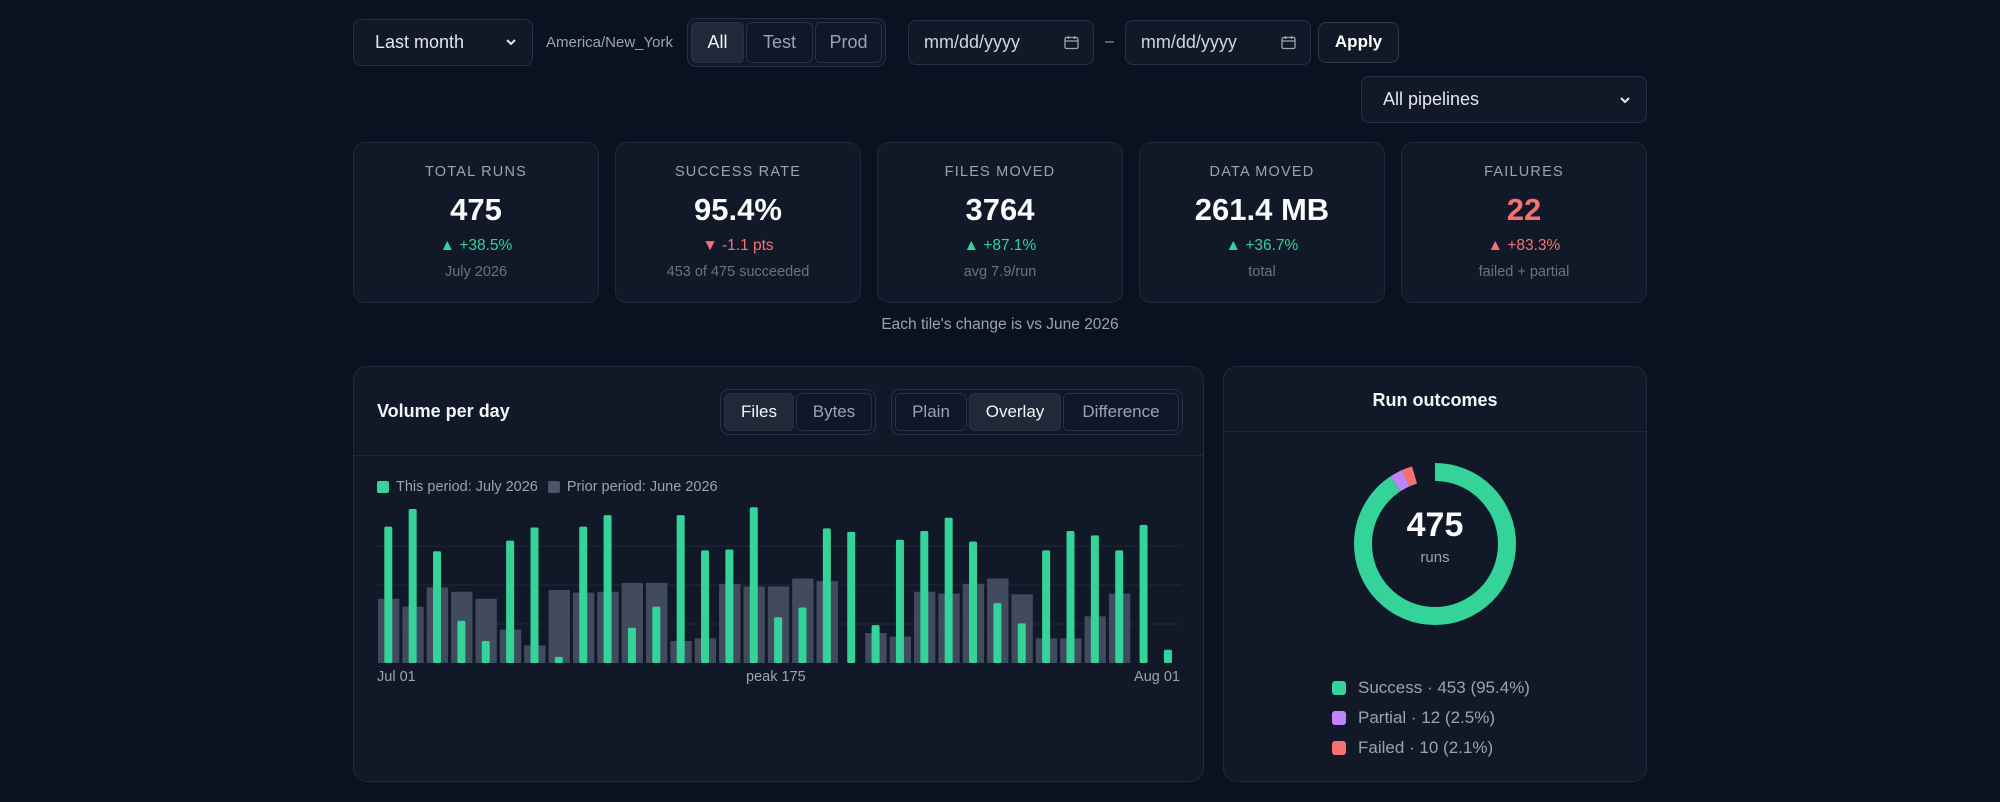  I want to click on kpi-files-moved: FILES MOVED 3764 ▲ +87.1% avg 7.9/run, so click(1000, 222).